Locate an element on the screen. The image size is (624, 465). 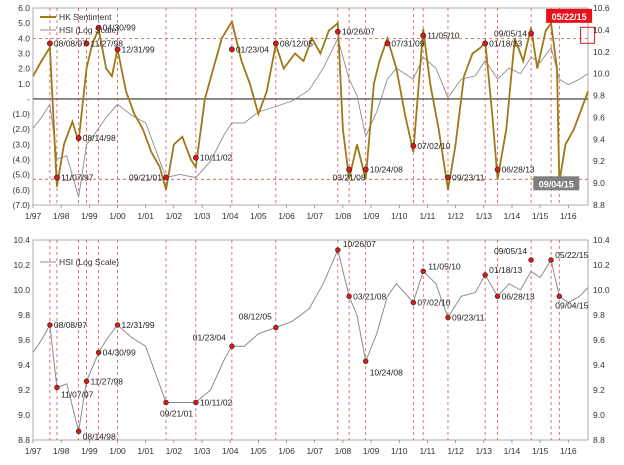
badge-grey is located at coordinates (556, 183).